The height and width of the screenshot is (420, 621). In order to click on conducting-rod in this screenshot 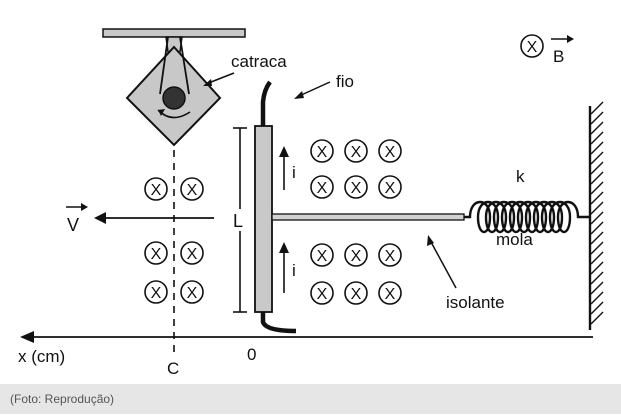, I will do `click(263, 219)`.